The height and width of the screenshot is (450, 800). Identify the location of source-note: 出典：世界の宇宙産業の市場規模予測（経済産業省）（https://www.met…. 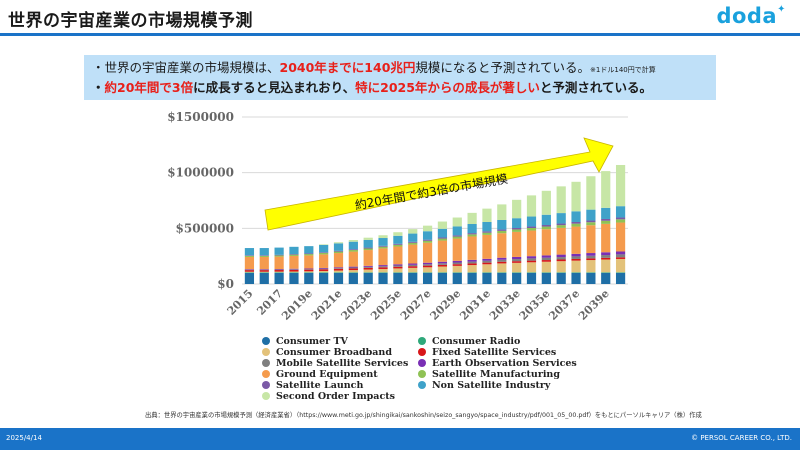
(423, 415).